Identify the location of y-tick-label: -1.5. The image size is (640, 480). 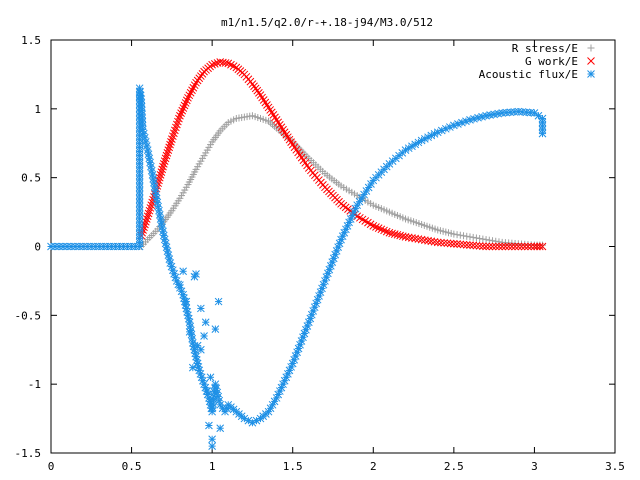
(28, 453).